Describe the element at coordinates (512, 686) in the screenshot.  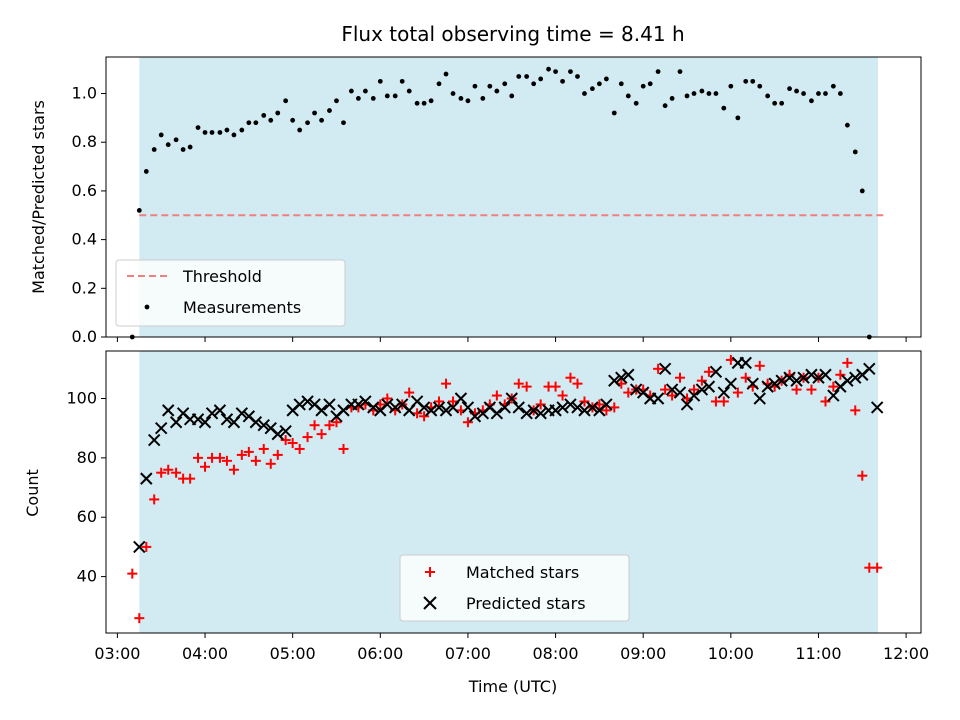
I see `x-axis-label: Time (UTC)` at that location.